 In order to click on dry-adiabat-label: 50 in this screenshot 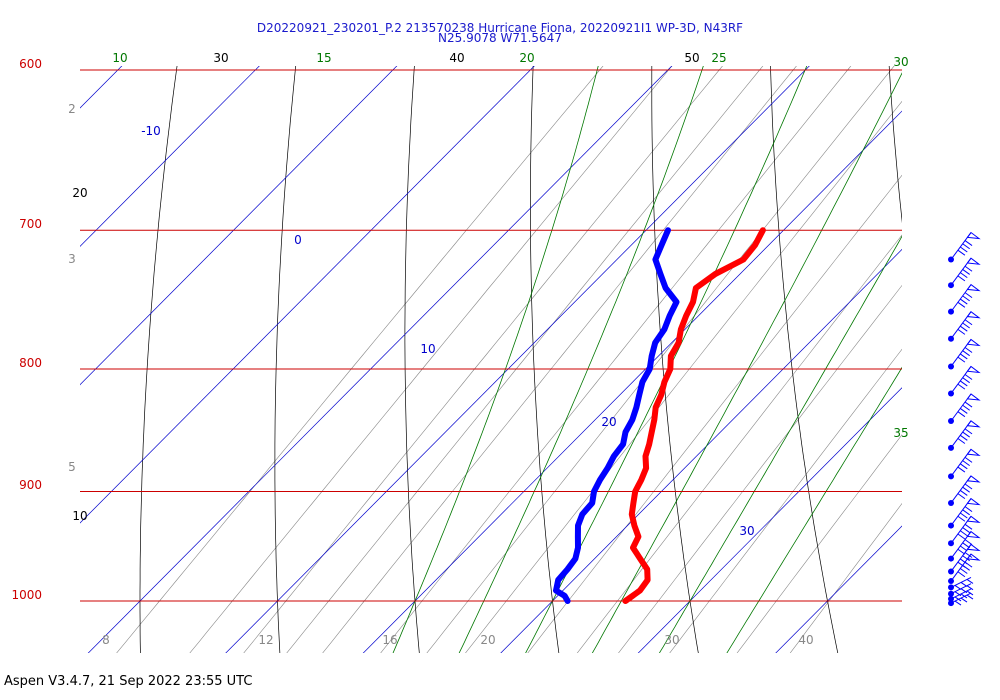, I will do `click(691, 58)`.